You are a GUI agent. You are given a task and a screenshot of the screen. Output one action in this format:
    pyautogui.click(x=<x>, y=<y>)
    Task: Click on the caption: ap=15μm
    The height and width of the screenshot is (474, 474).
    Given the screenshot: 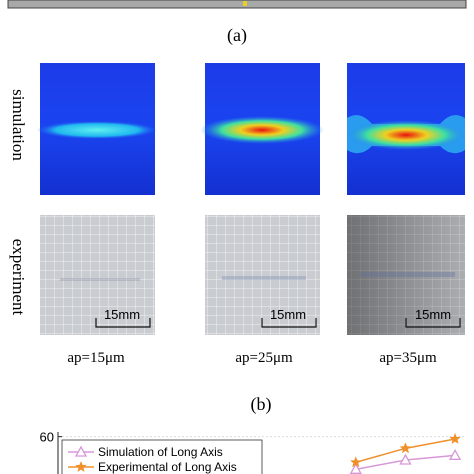 What is the action you would take?
    pyautogui.click(x=96, y=358)
    